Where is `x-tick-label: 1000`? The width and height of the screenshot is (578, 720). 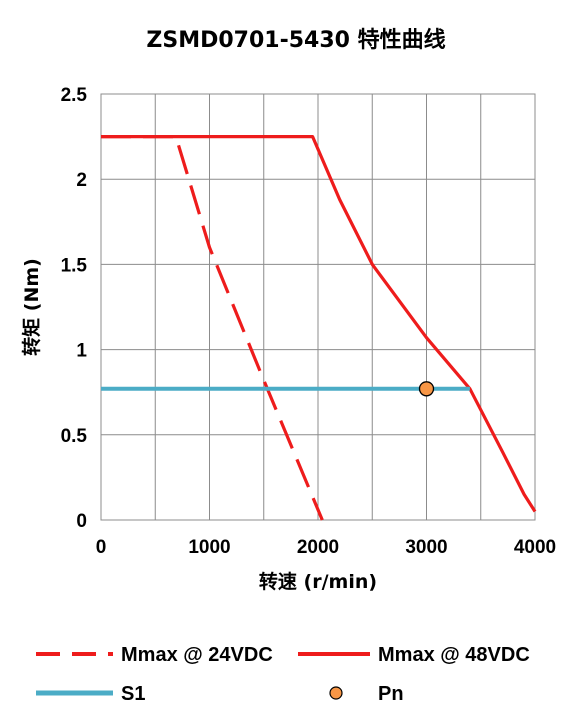
x-tick-label: 1000 is located at coordinates (209, 547).